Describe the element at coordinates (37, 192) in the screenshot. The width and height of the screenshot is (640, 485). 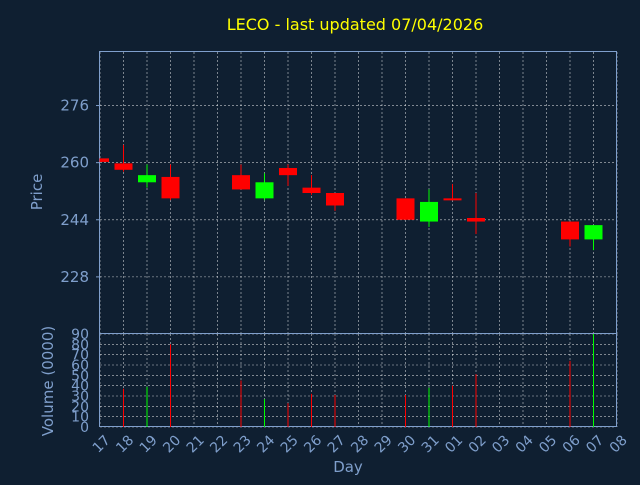
I see `price-axis-label: Price` at that location.